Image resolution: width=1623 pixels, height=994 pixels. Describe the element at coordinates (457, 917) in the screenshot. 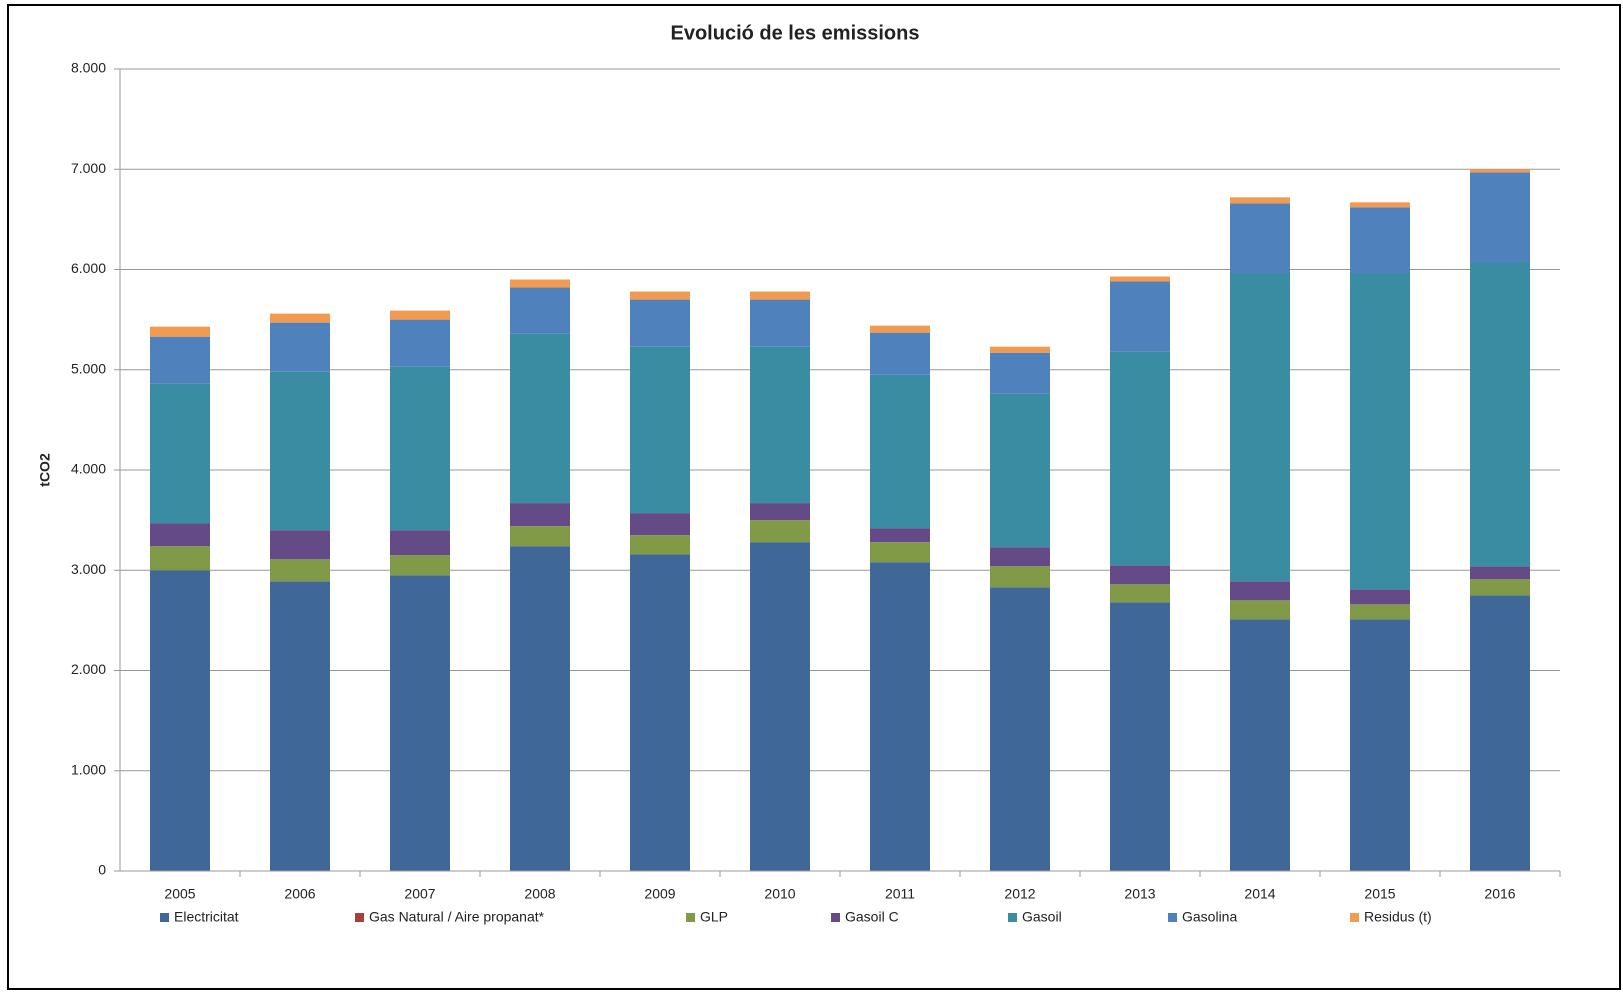

I see `legend-label: Gas Natural / Aire propanat*` at that location.